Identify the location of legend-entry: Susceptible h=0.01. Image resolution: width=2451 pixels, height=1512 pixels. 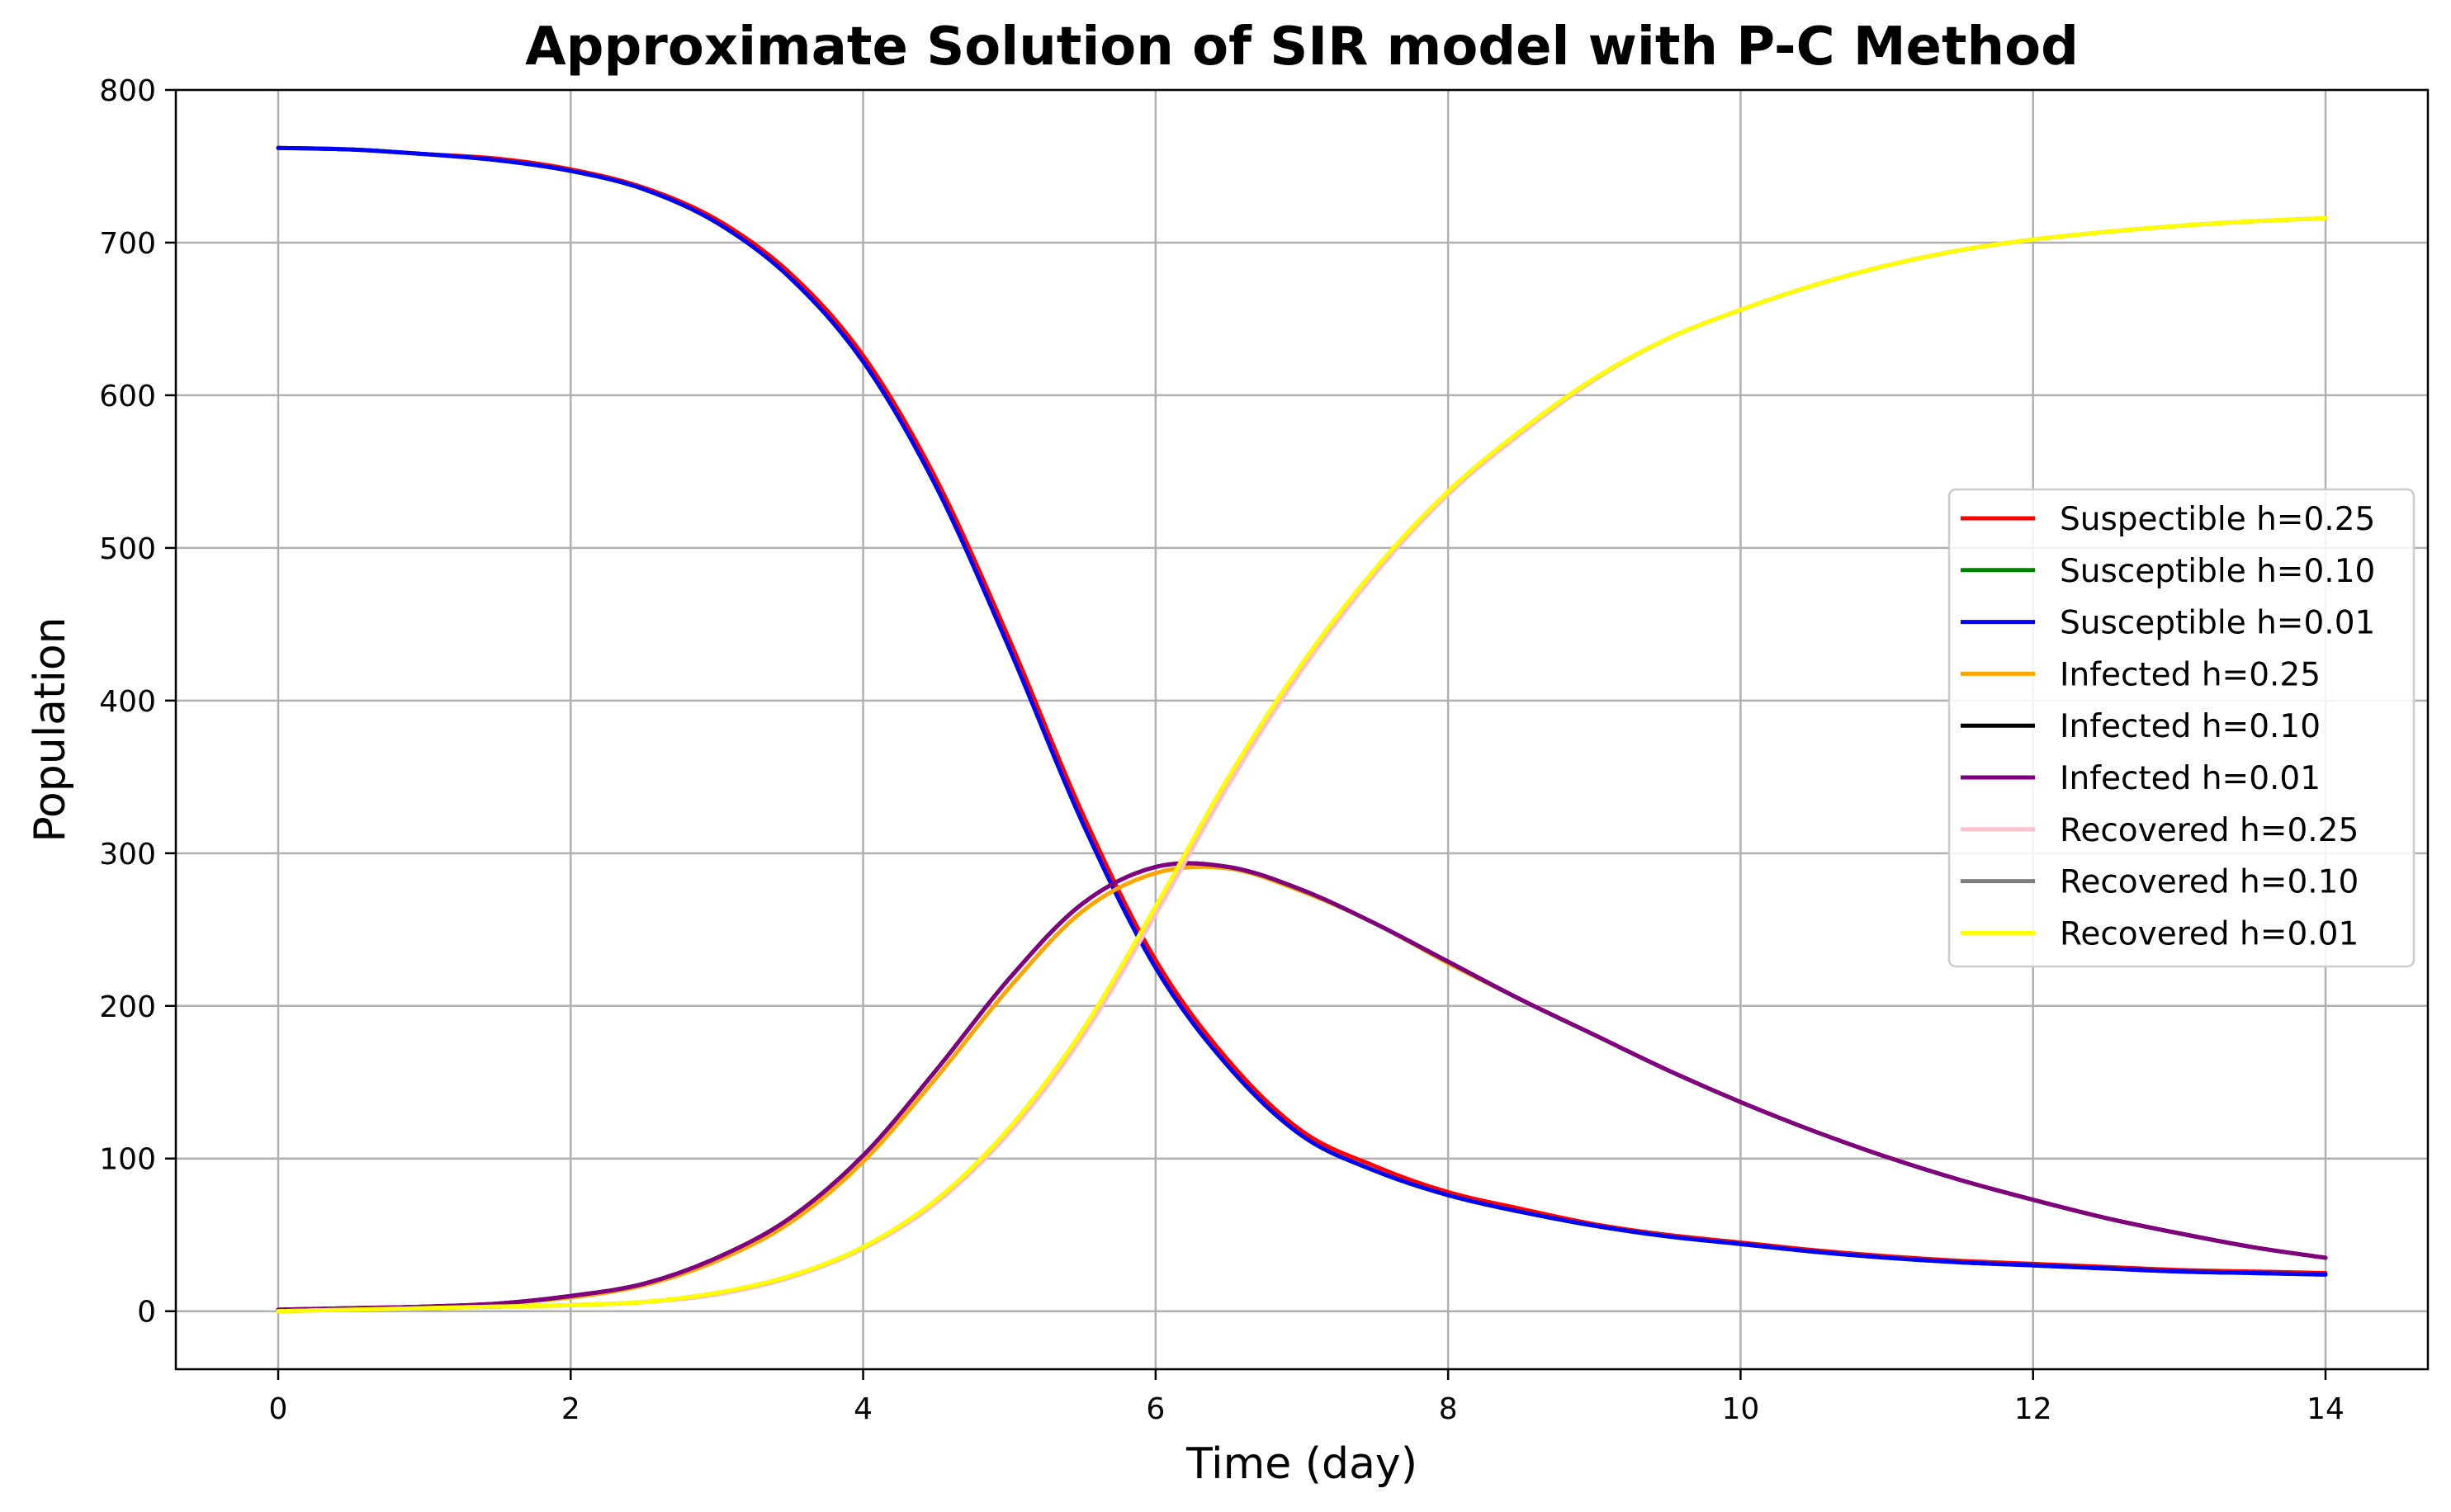
(2168, 624).